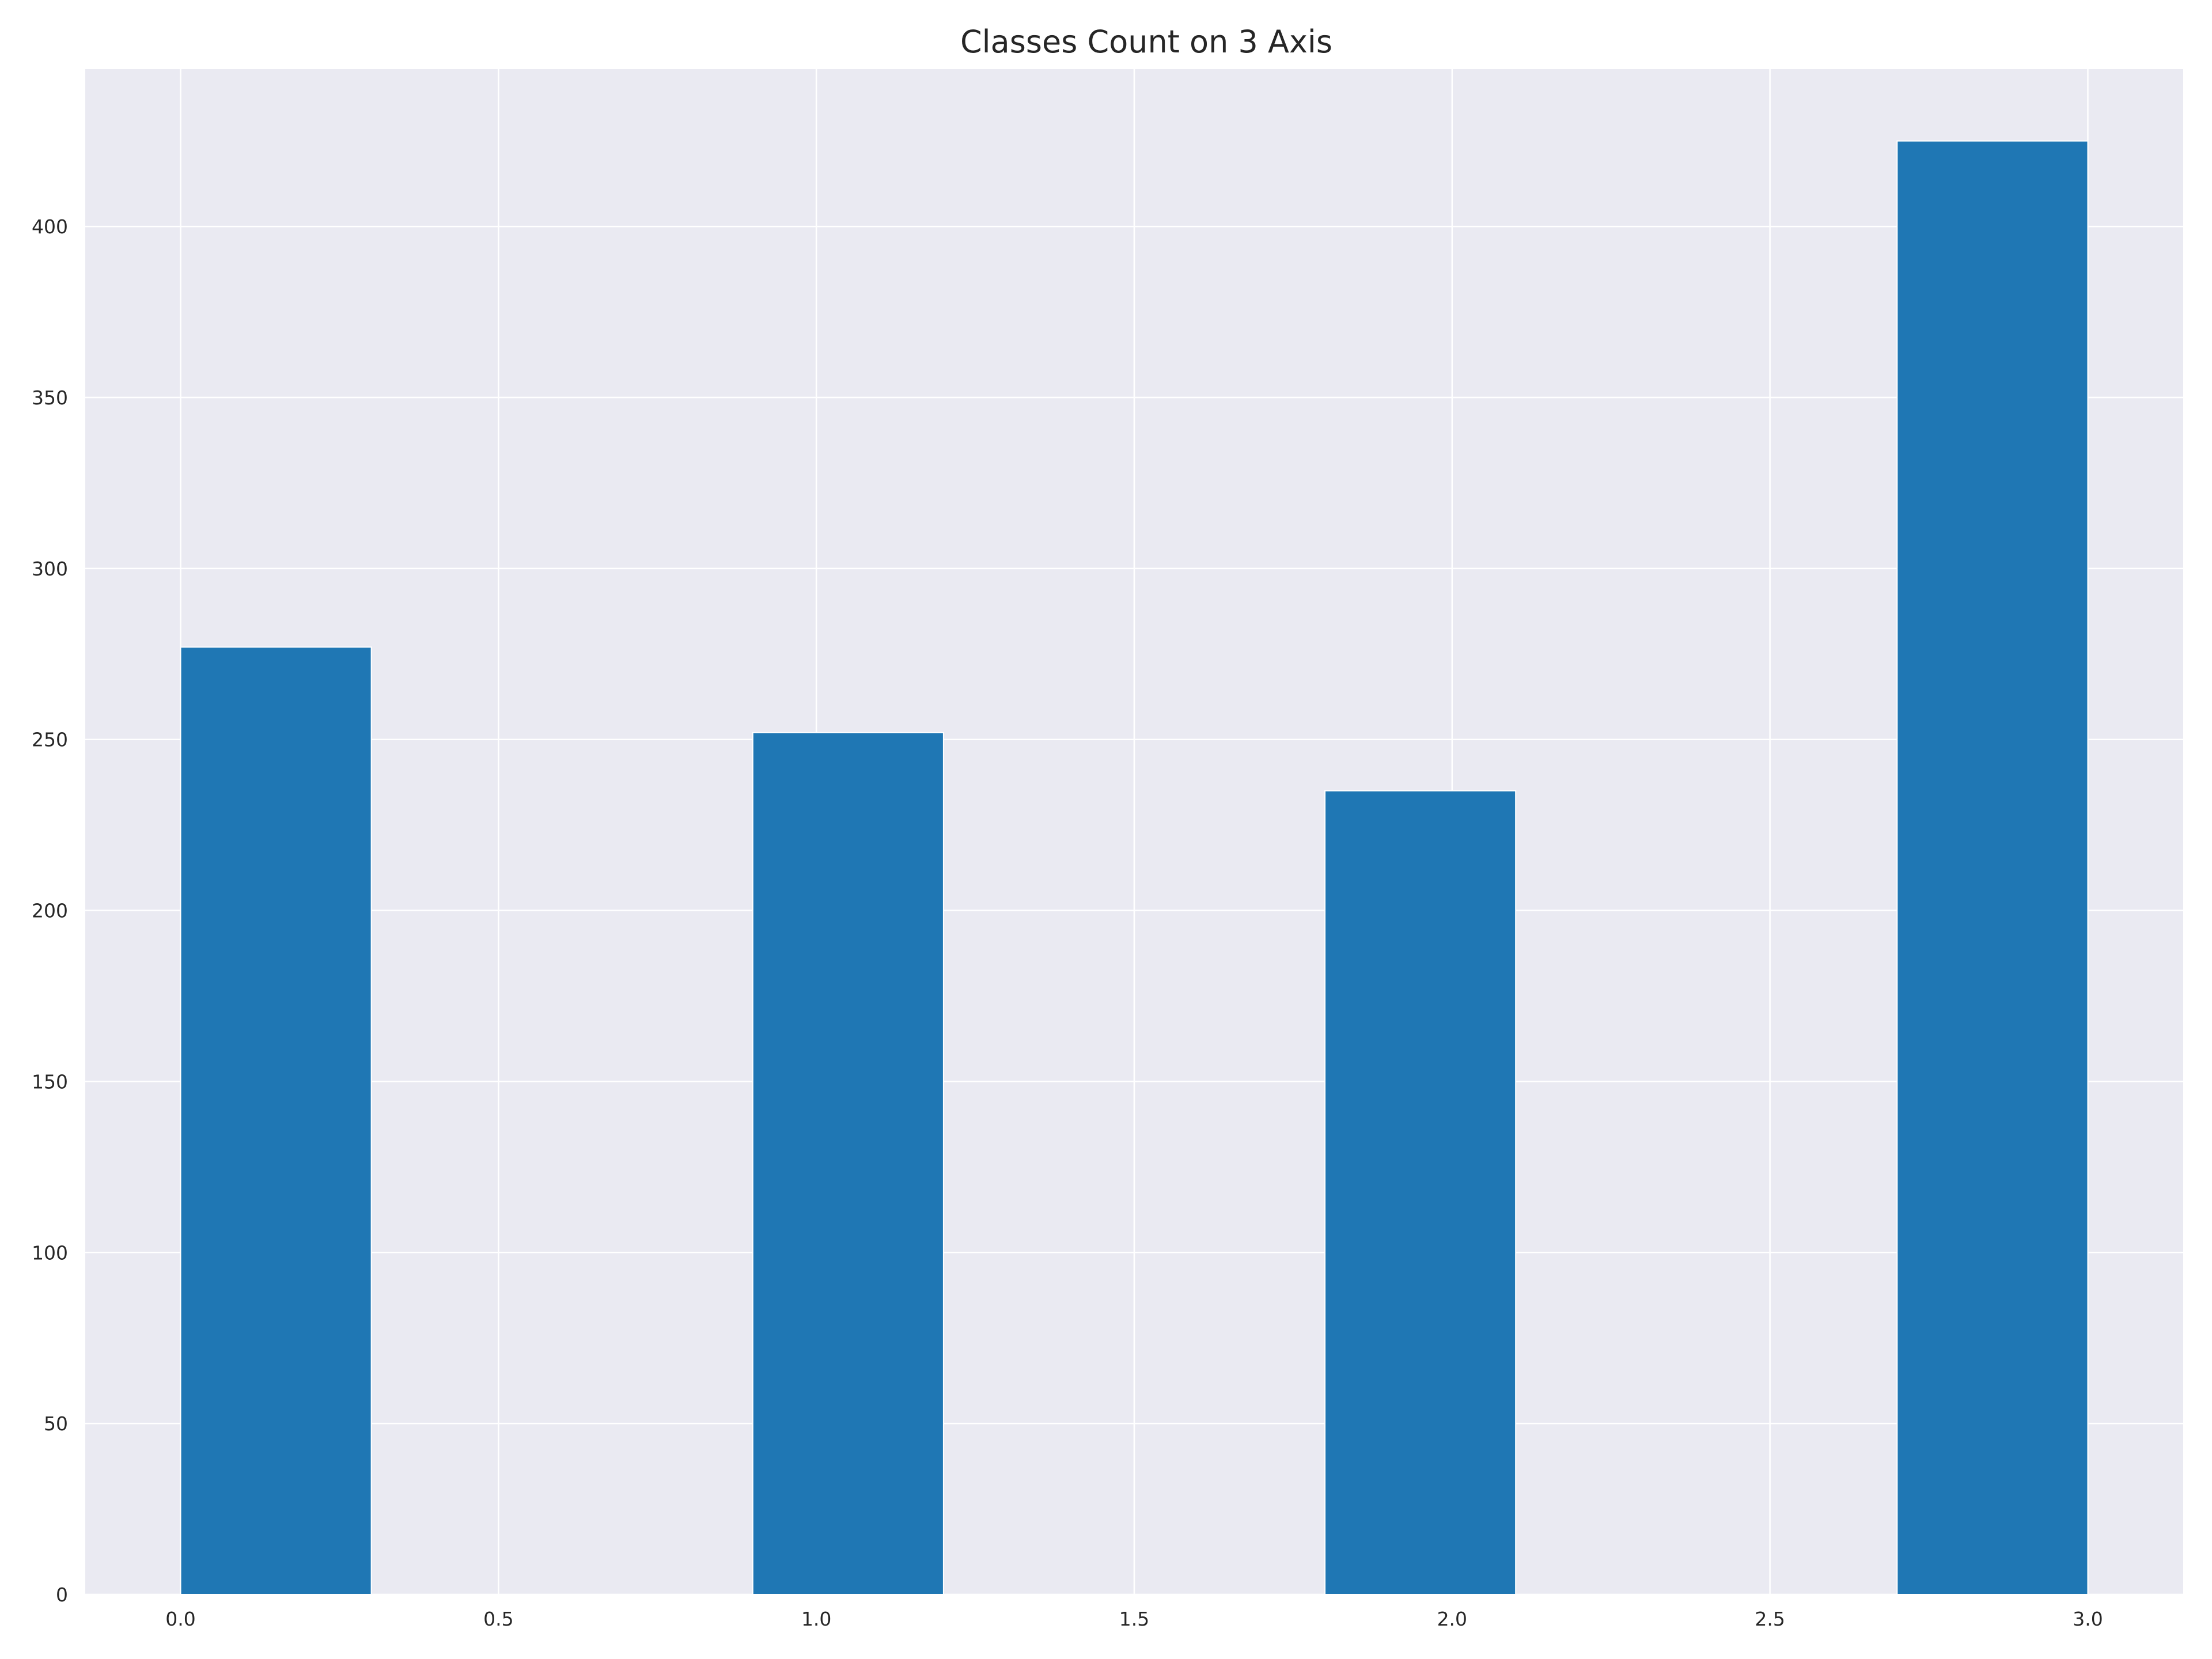 This screenshot has width=2212, height=1659. Describe the element at coordinates (50, 740) in the screenshot. I see `y-tick-label: 250` at that location.